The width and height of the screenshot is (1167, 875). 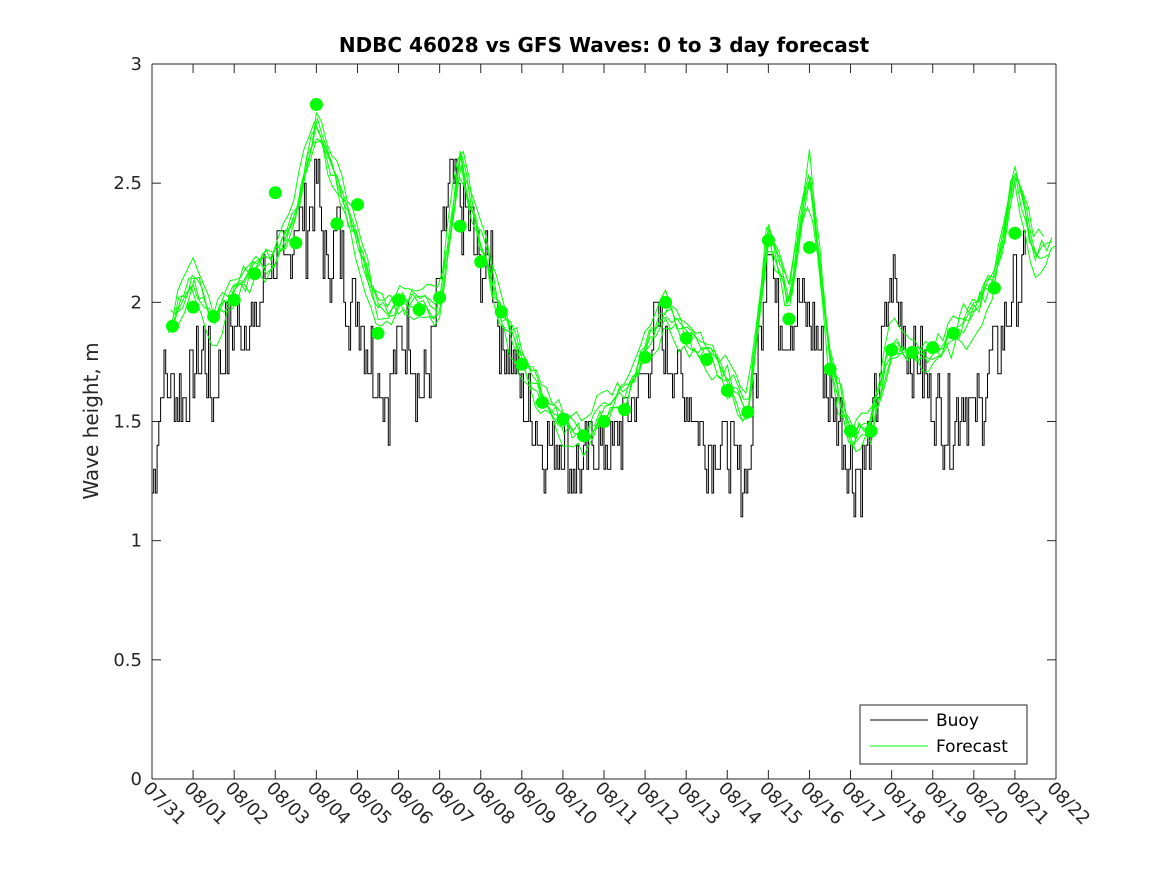 I want to click on legend: Buoy Forecast, so click(x=943, y=734).